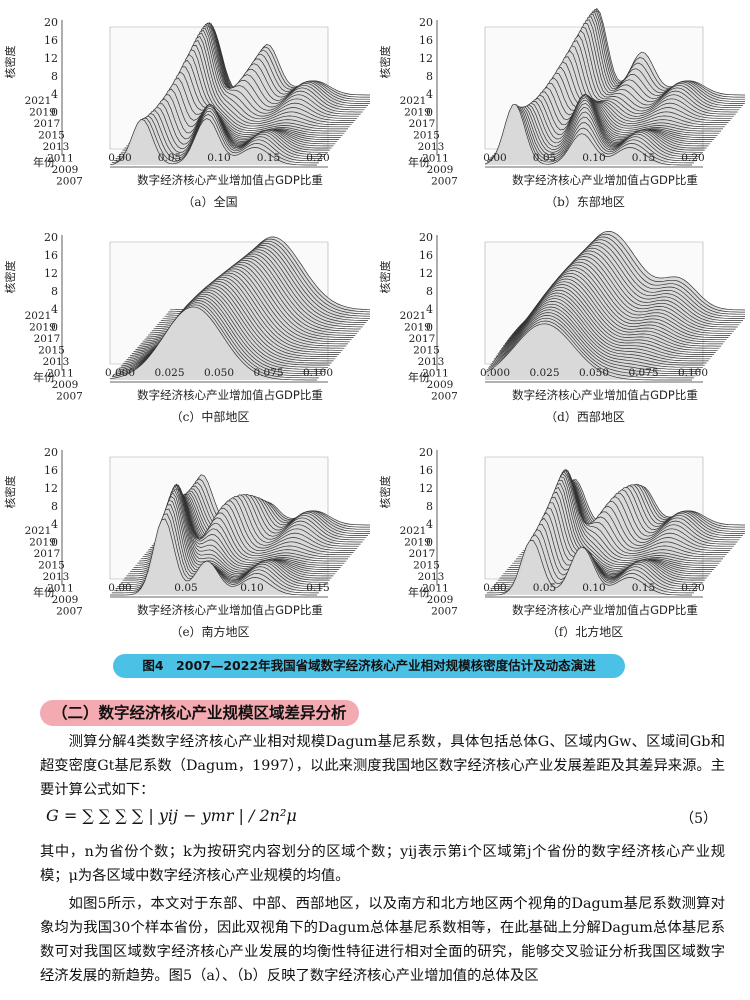 This screenshot has height=1000, width=750. What do you see at coordinates (268, 158) in the screenshot?
I see `x-tick-label: 0.15` at bounding box center [268, 158].